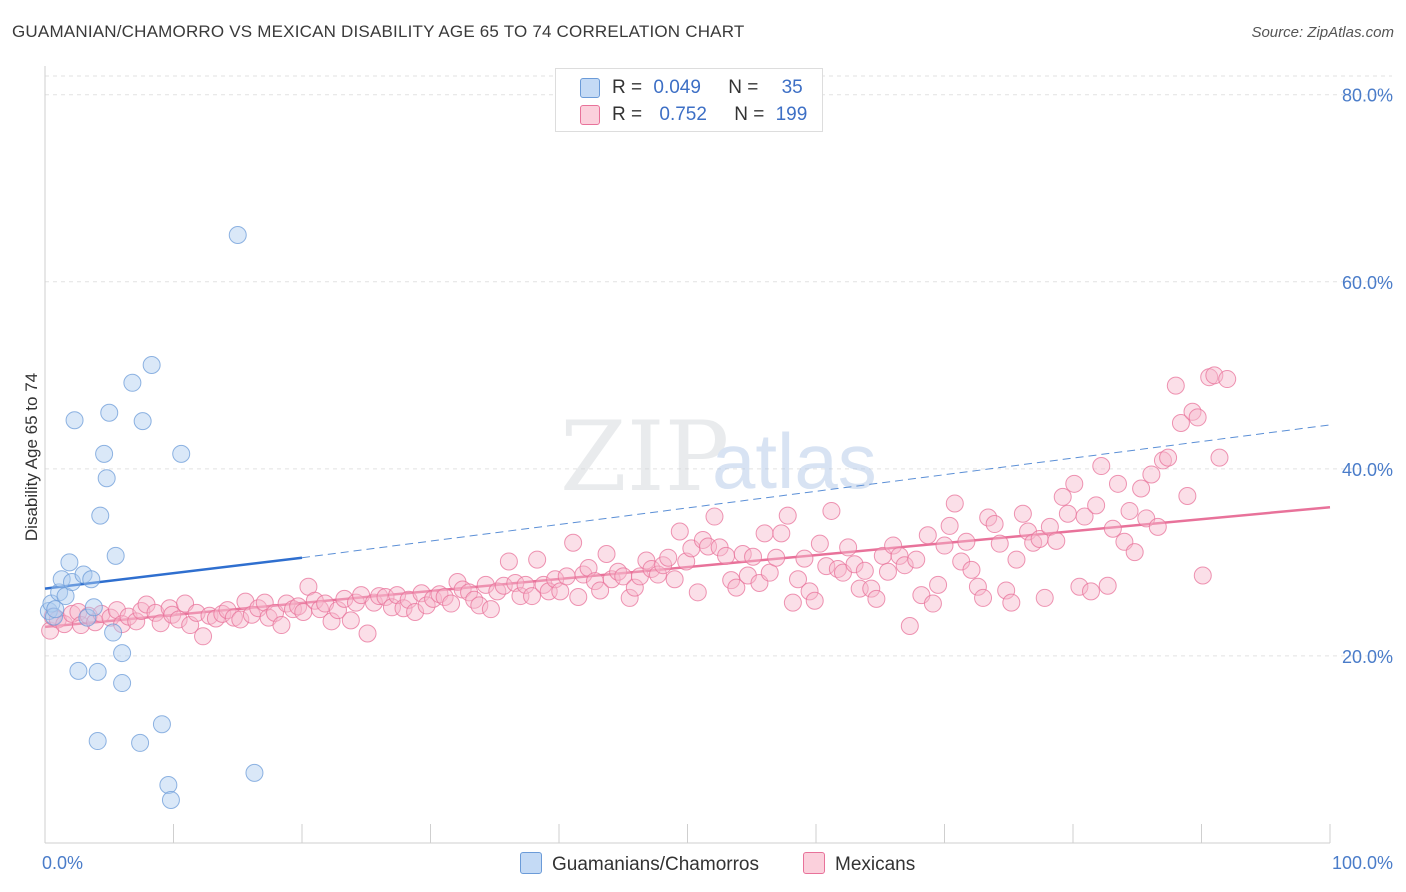 This screenshot has width=1406, height=892. What do you see at coordinates (627, 87) in the screenshot?
I see `legend-r-label: R =` at bounding box center [627, 87].